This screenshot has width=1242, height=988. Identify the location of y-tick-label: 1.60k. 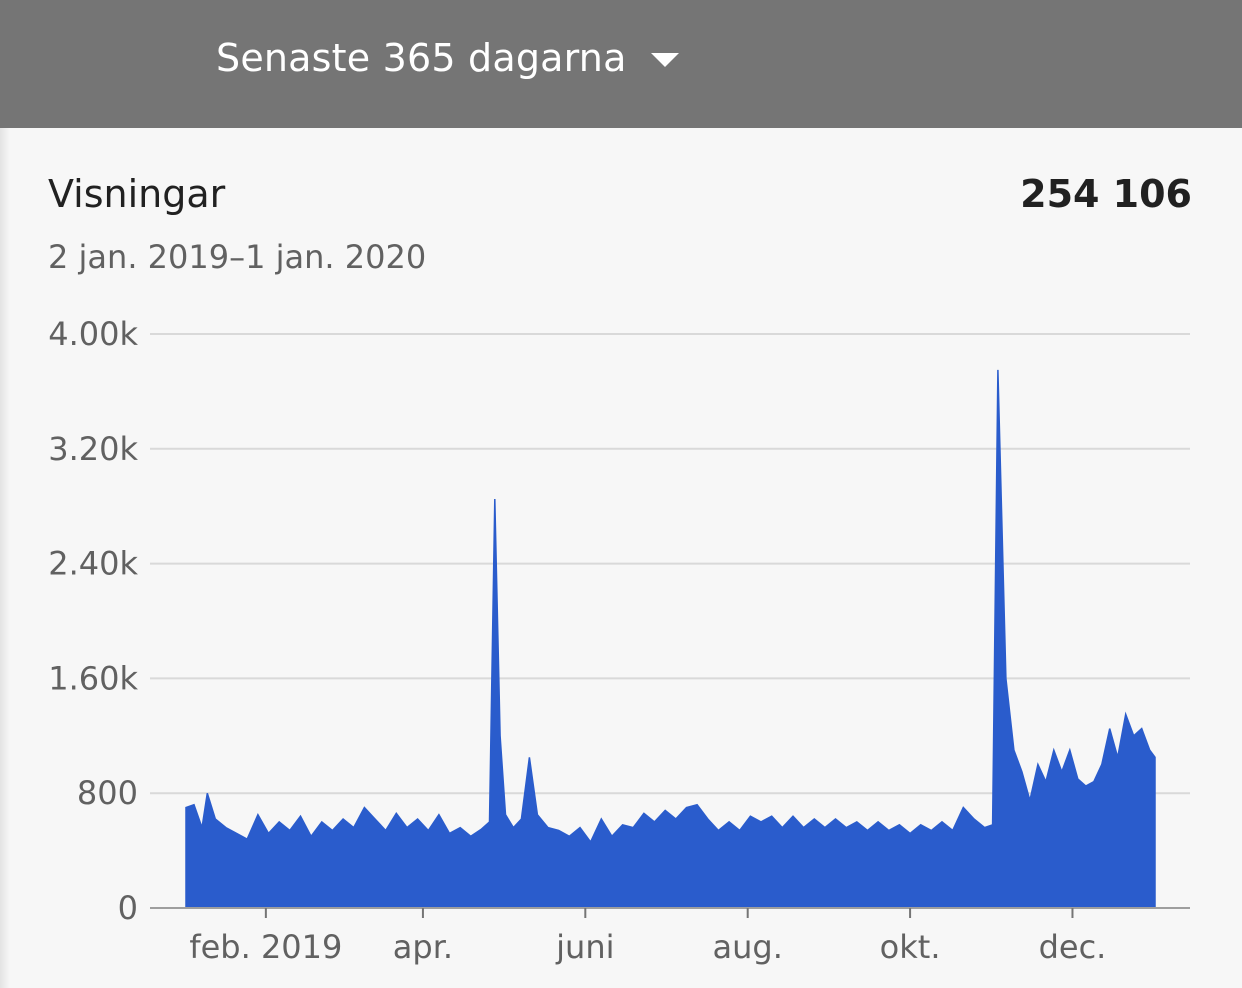
(93, 678).